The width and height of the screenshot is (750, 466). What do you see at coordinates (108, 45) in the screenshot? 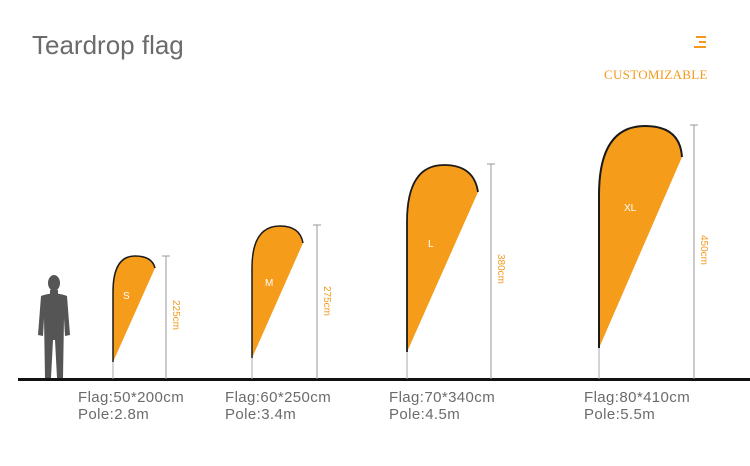
I see `page-title: Teardrop flag` at bounding box center [108, 45].